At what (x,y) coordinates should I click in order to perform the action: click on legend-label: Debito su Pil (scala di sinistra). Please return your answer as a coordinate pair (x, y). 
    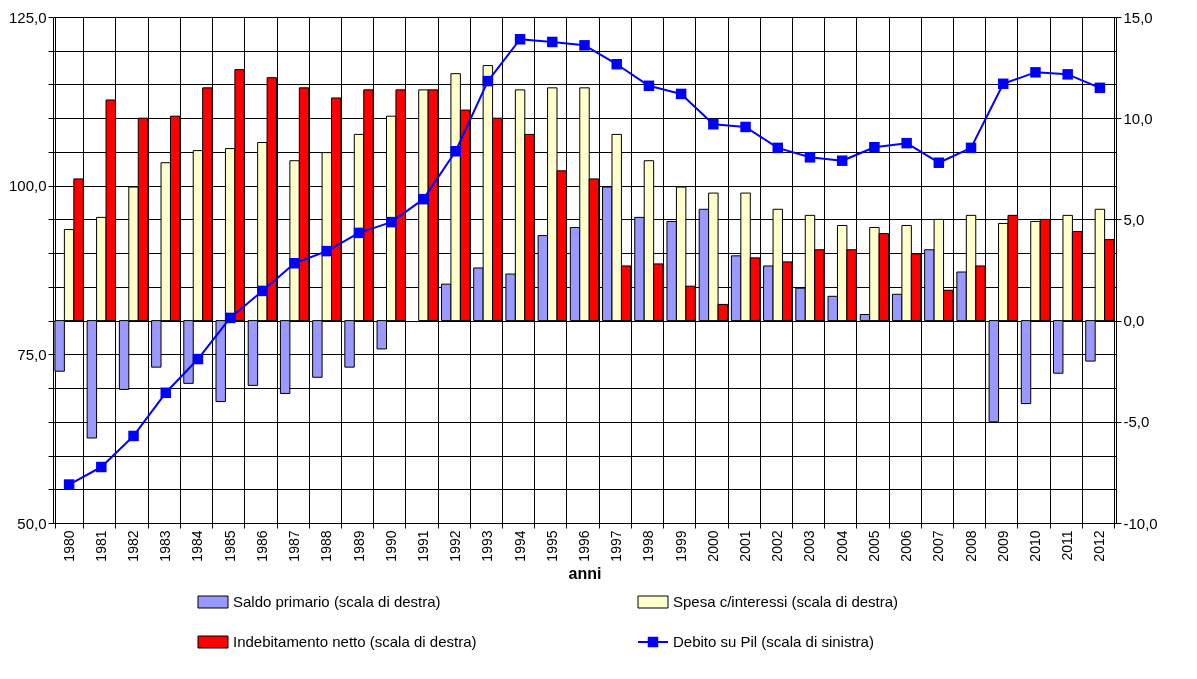
    Looking at the image, I should click on (773, 641).